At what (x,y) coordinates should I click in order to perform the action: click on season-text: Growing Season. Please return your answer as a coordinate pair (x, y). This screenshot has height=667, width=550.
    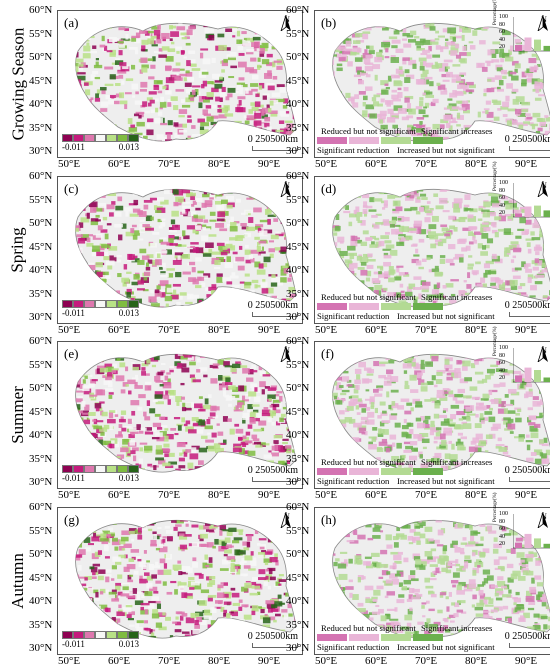
    Looking at the image, I should click on (18, 84).